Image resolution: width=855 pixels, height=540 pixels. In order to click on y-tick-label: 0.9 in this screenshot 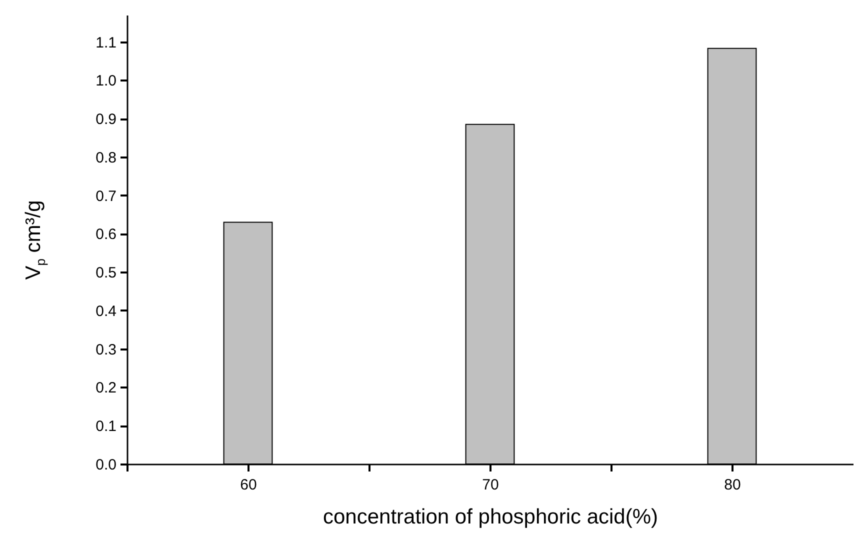, I will do `click(106, 119)`.